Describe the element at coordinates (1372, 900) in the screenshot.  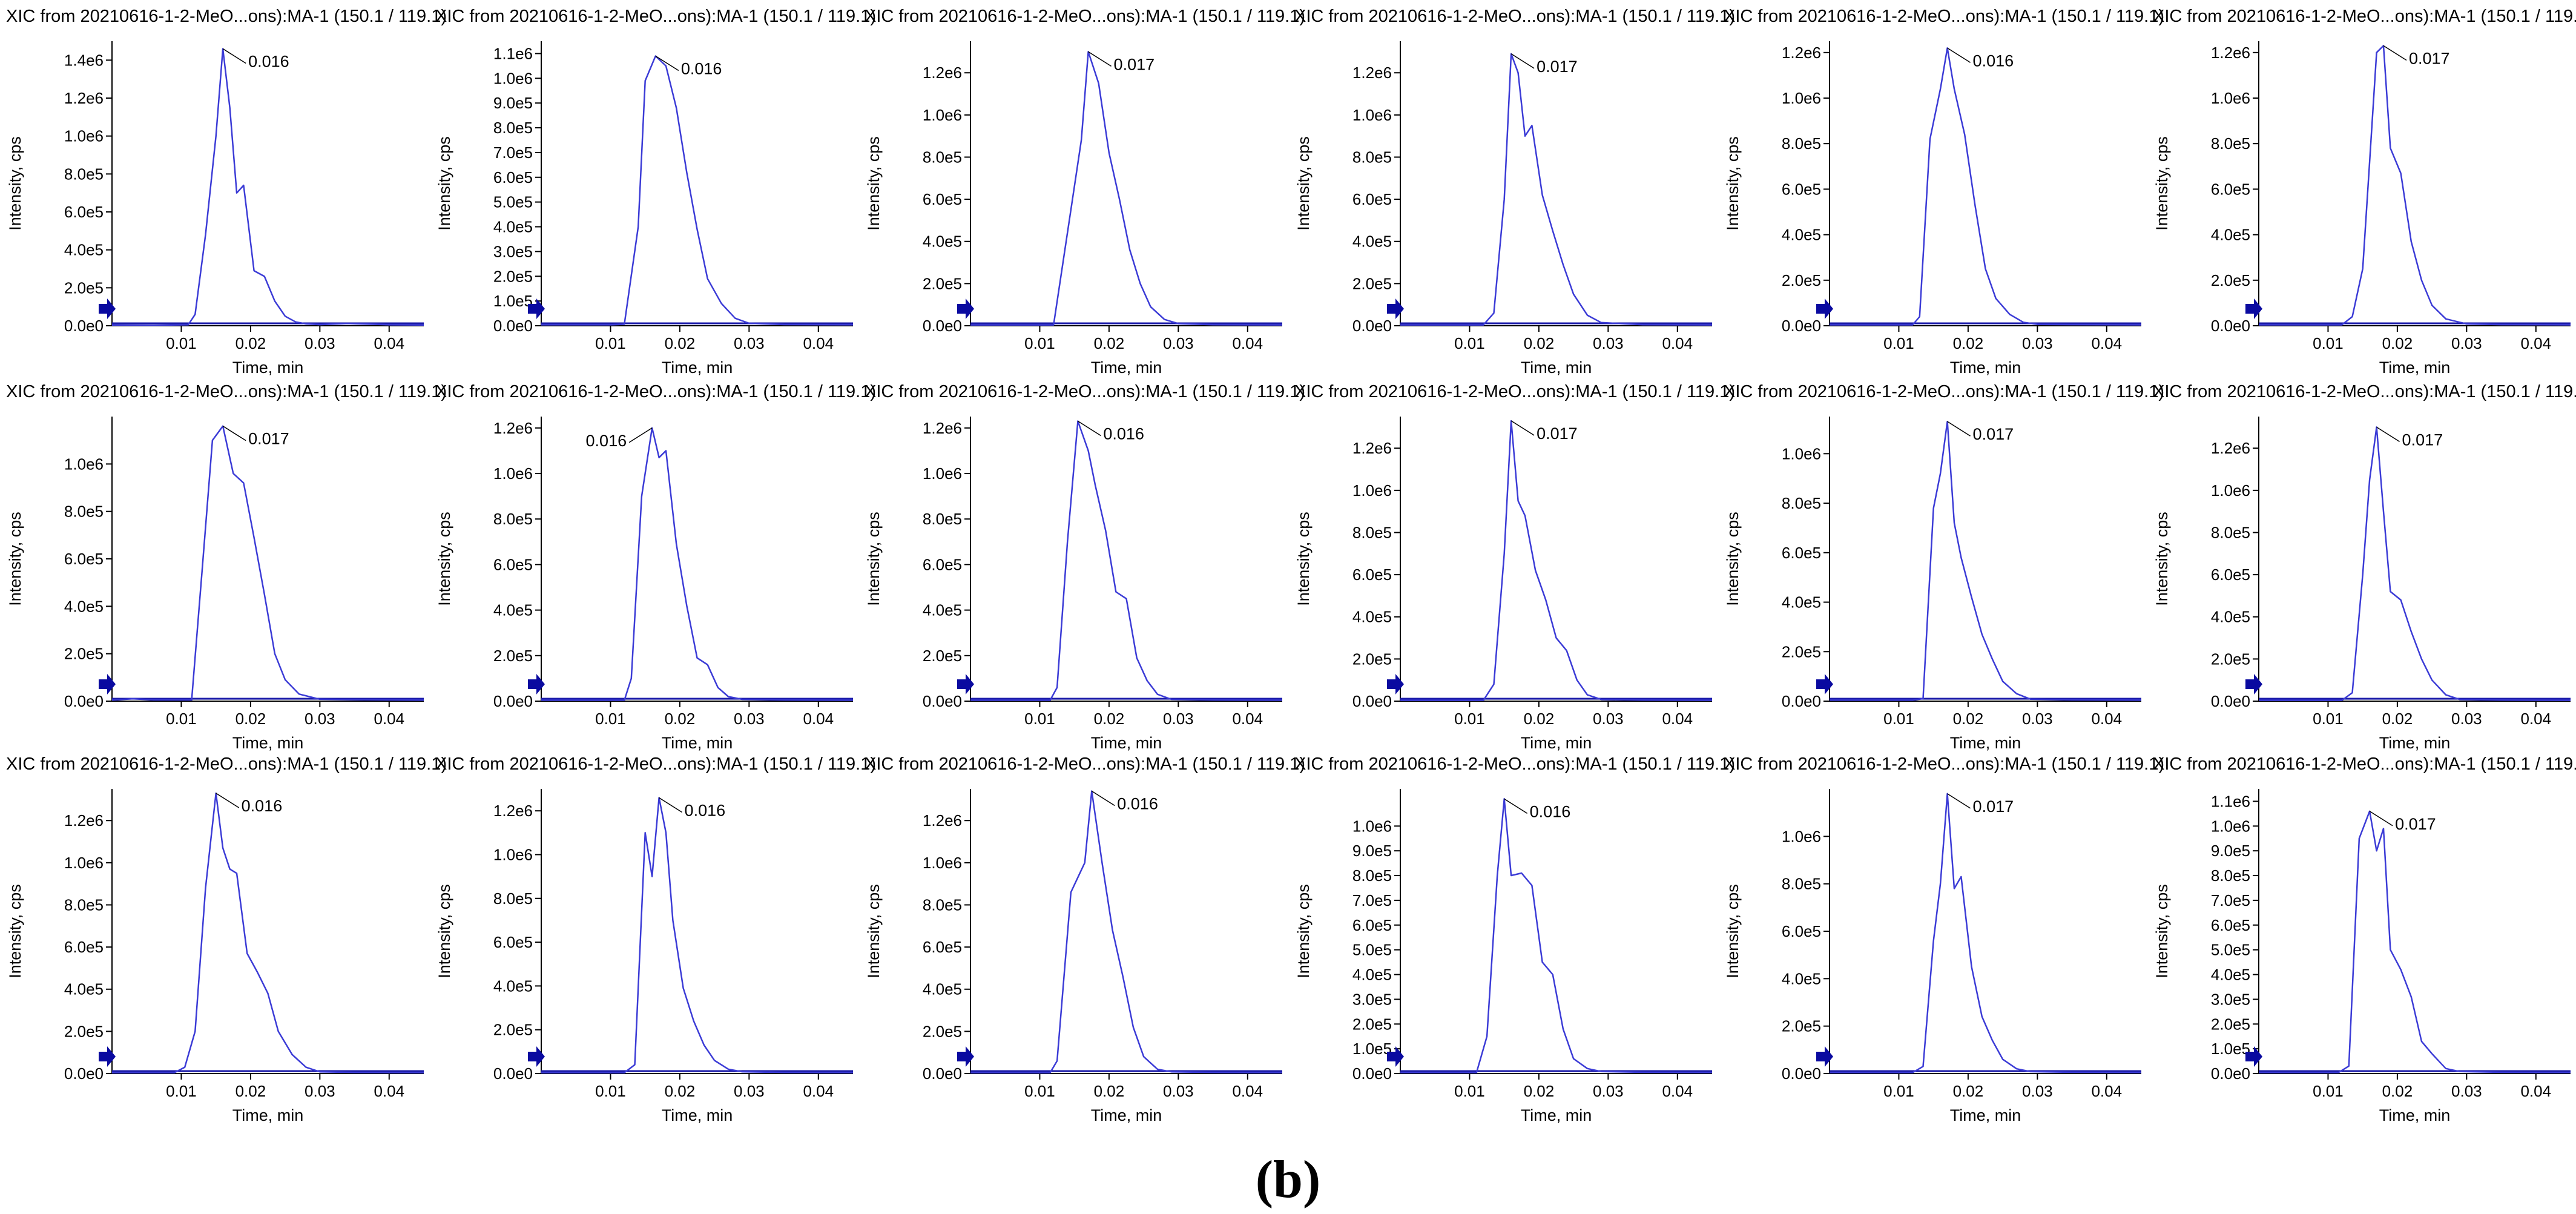
I see `y-tick-label: 7.0e5` at that location.